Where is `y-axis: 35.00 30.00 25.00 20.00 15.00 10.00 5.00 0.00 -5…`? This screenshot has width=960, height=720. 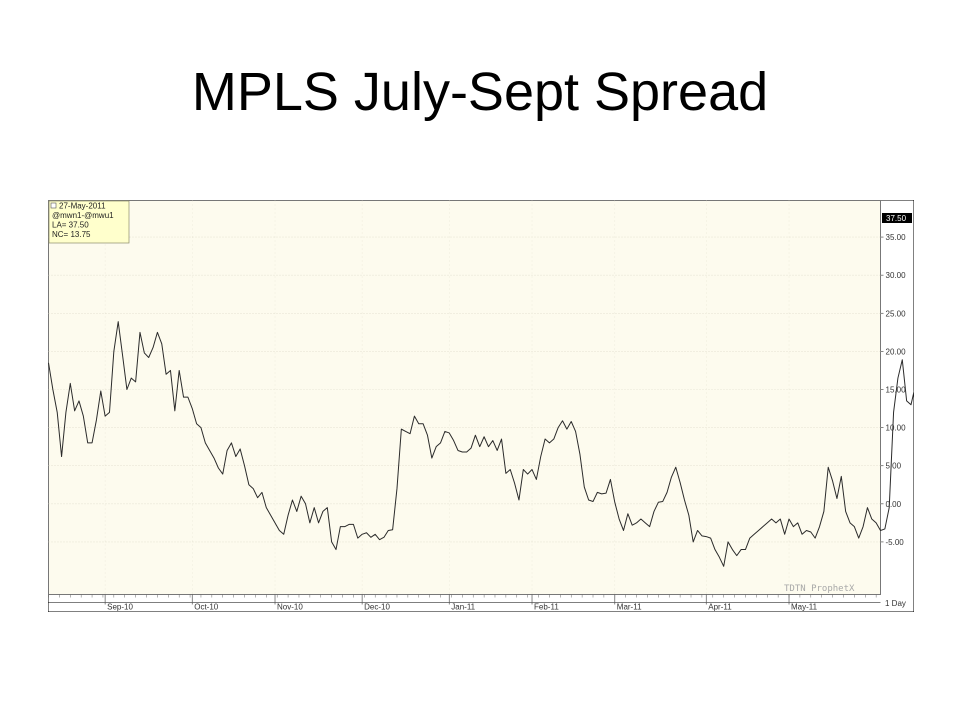 y-axis: 35.00 30.00 25.00 20.00 15.00 10.00 5.00 0.00 -5… is located at coordinates (893, 390).